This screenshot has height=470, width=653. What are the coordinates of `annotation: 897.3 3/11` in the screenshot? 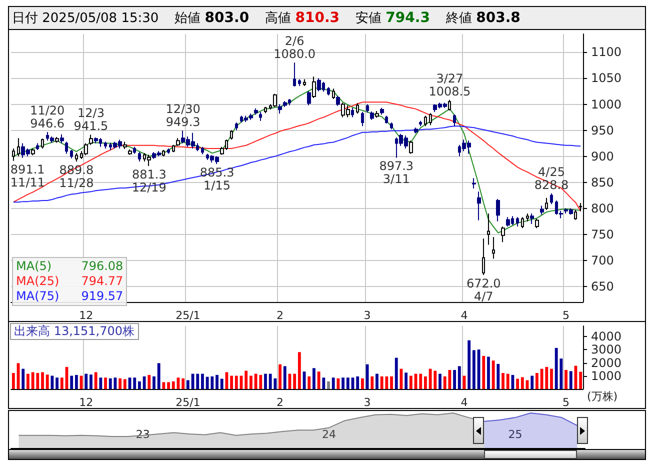 It's located at (396, 172).